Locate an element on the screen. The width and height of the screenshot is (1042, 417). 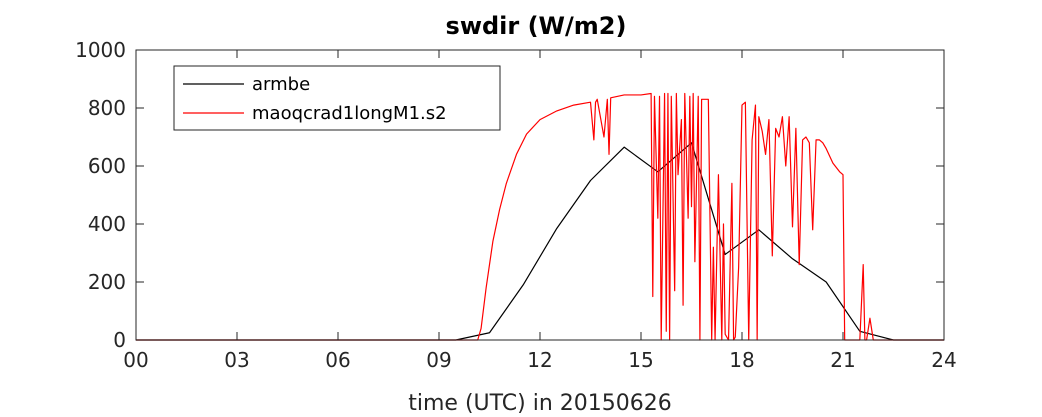
y-tick-label: 1000 is located at coordinates (100, 50).